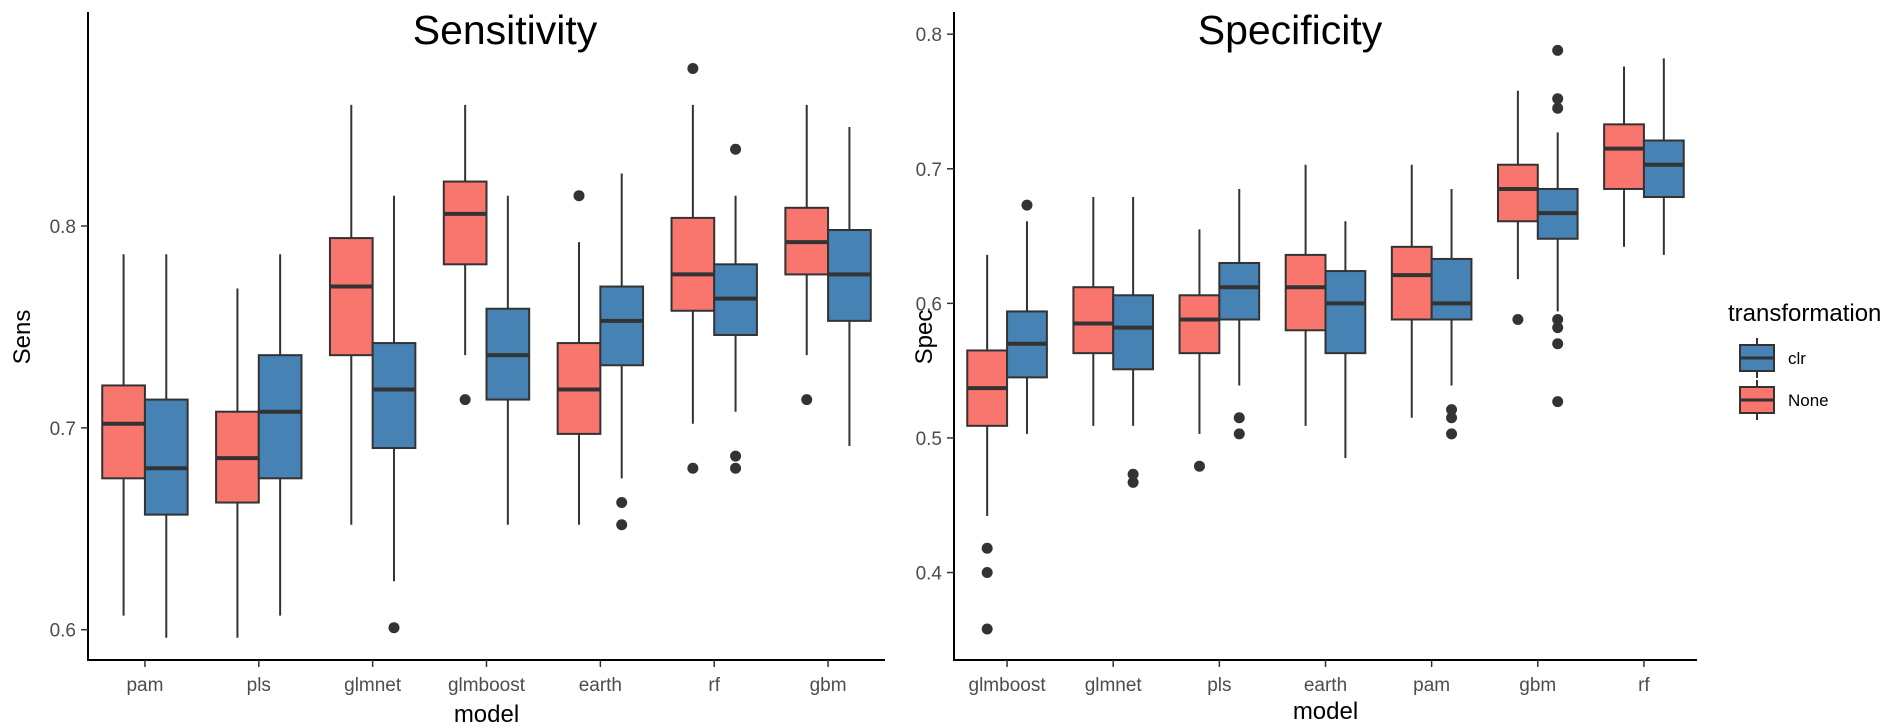 The height and width of the screenshot is (728, 1902). I want to click on y-tick-label: 0.5, so click(929, 439).